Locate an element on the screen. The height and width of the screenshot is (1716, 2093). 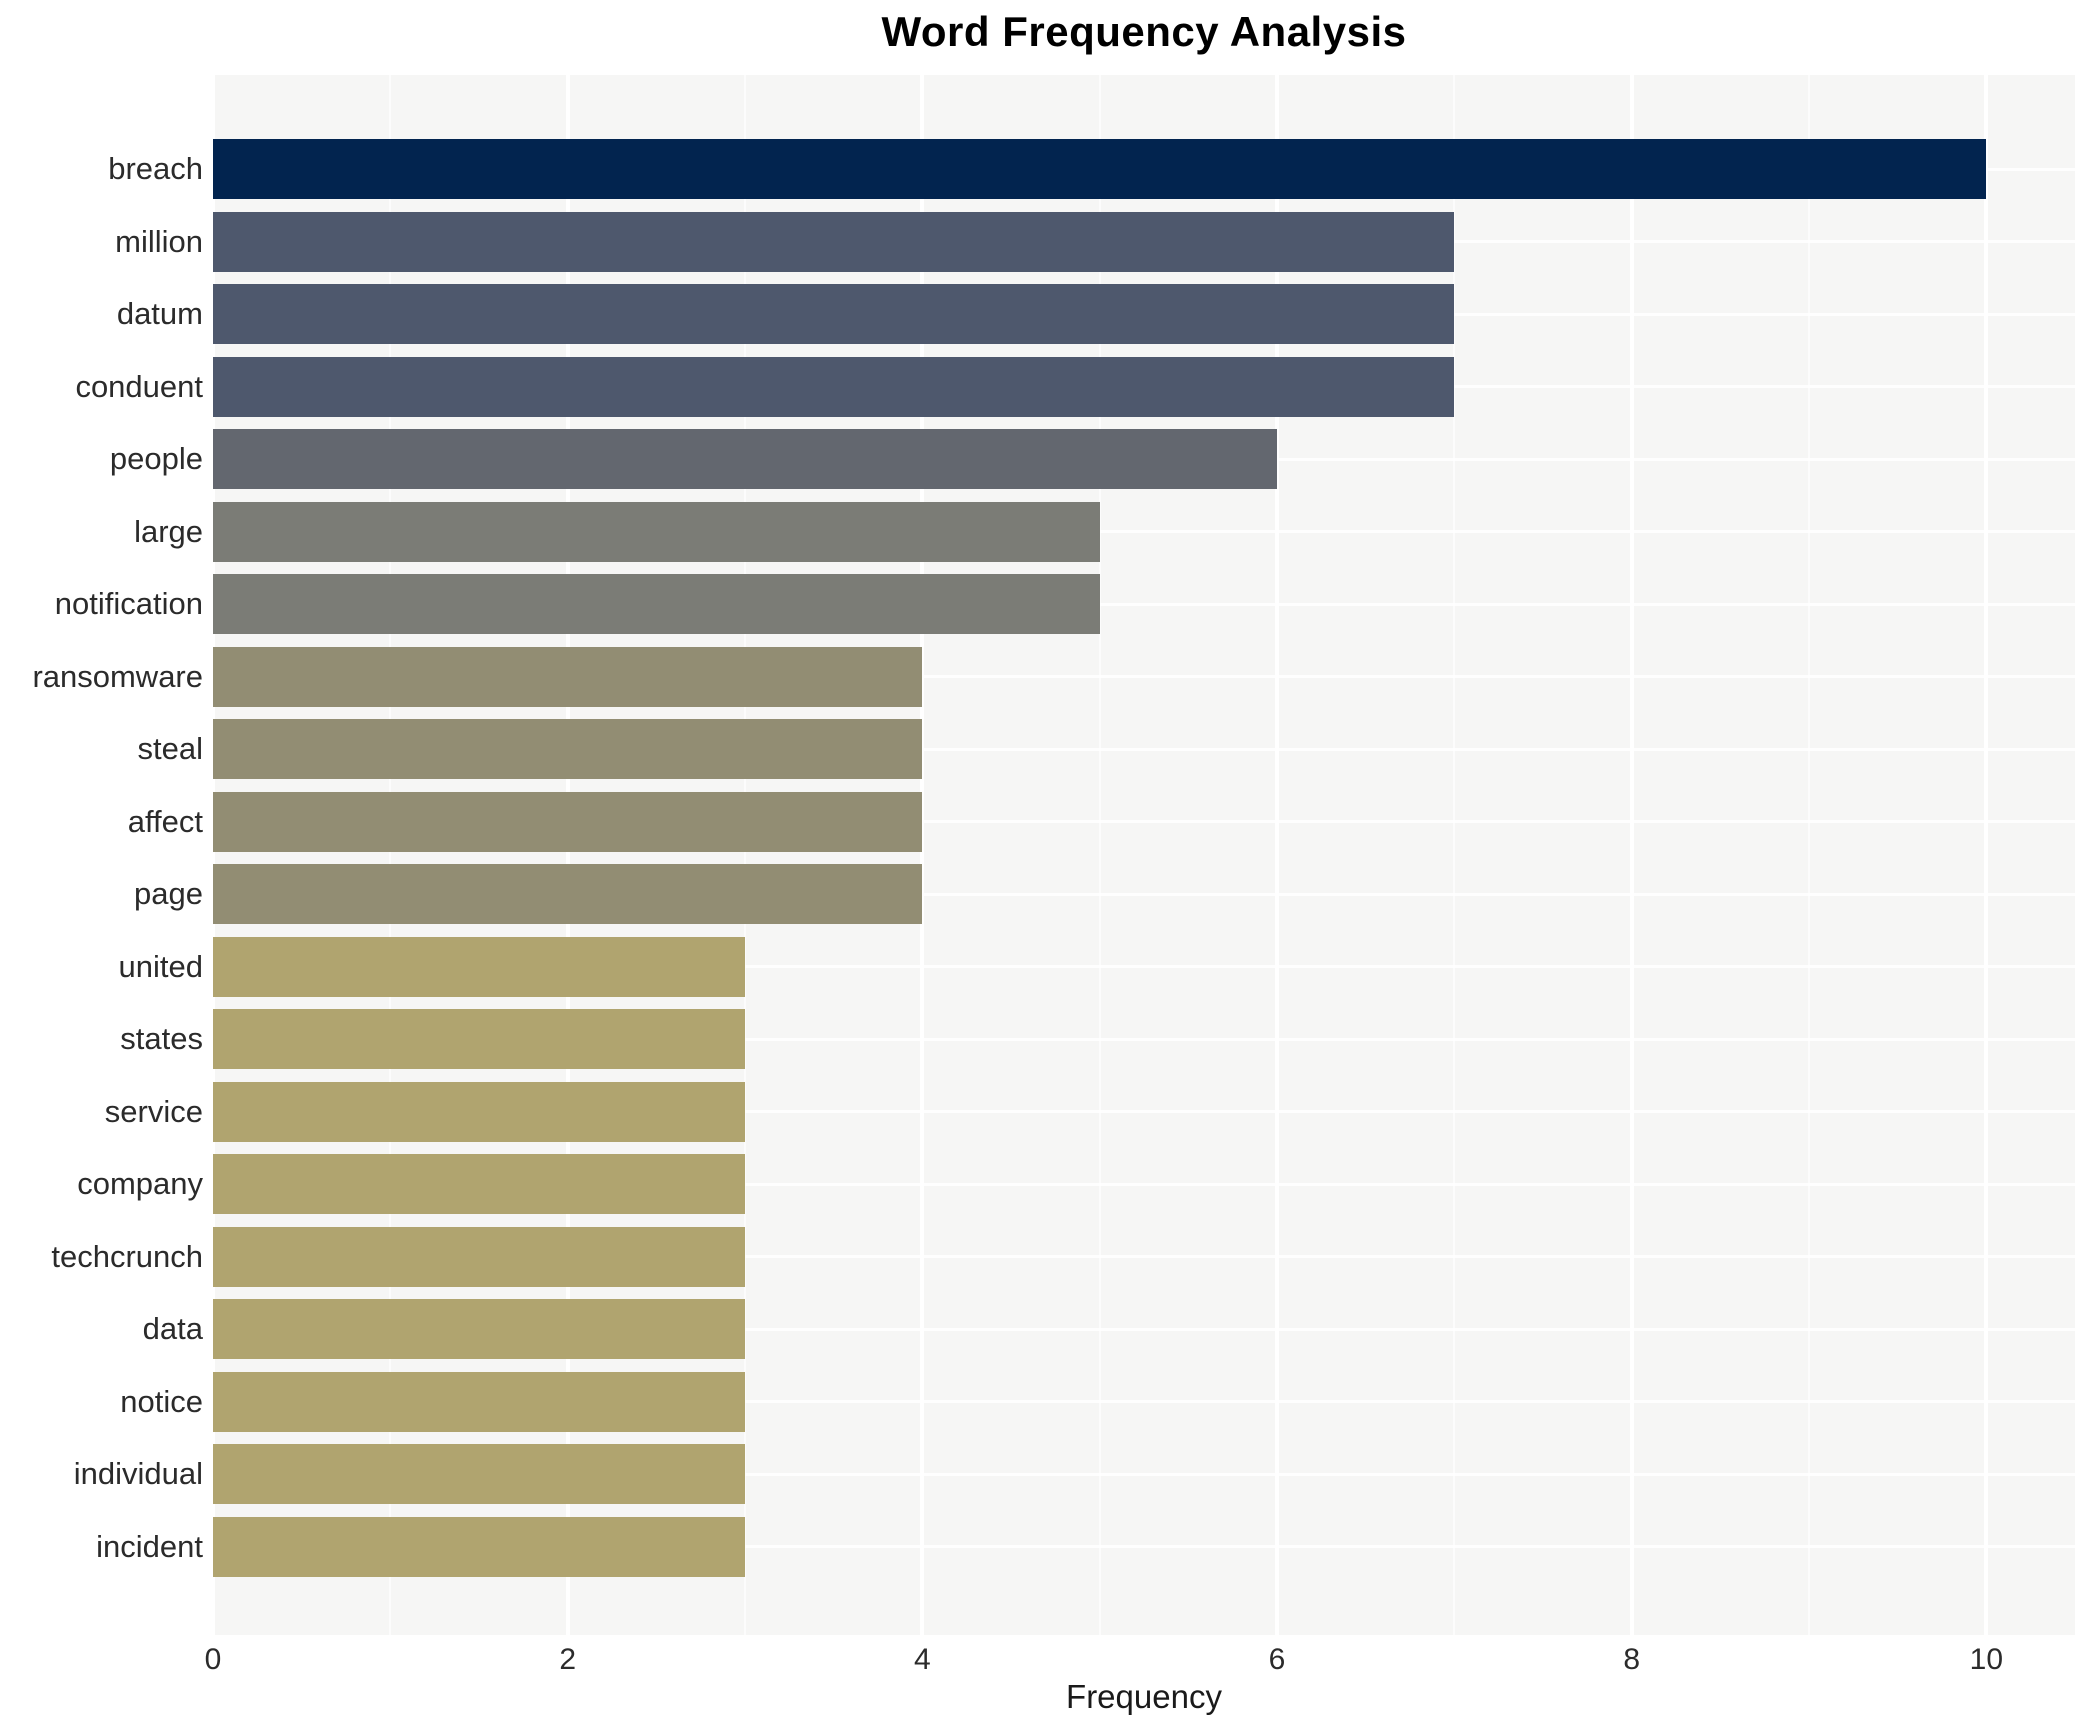
bar-row: states is located at coordinates (1097, 1039).